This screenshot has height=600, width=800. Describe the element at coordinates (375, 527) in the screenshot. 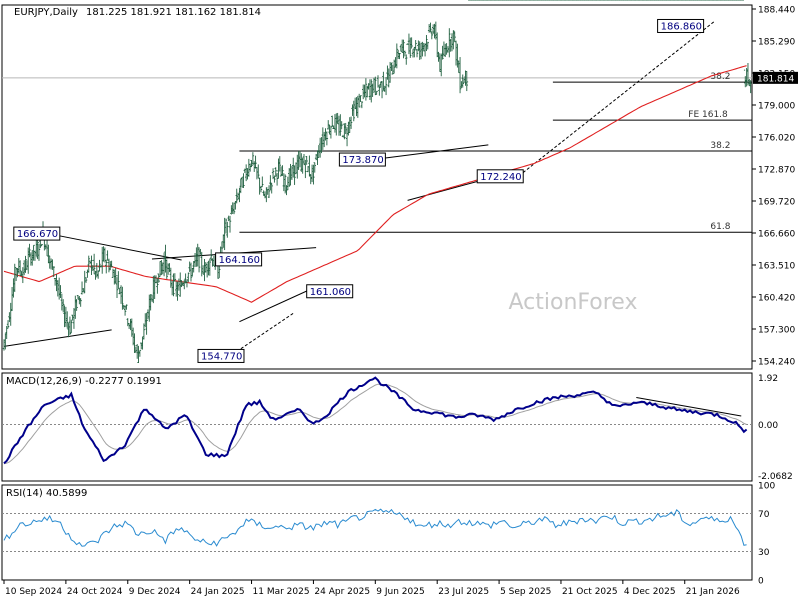

I see `rsi-line` at that location.